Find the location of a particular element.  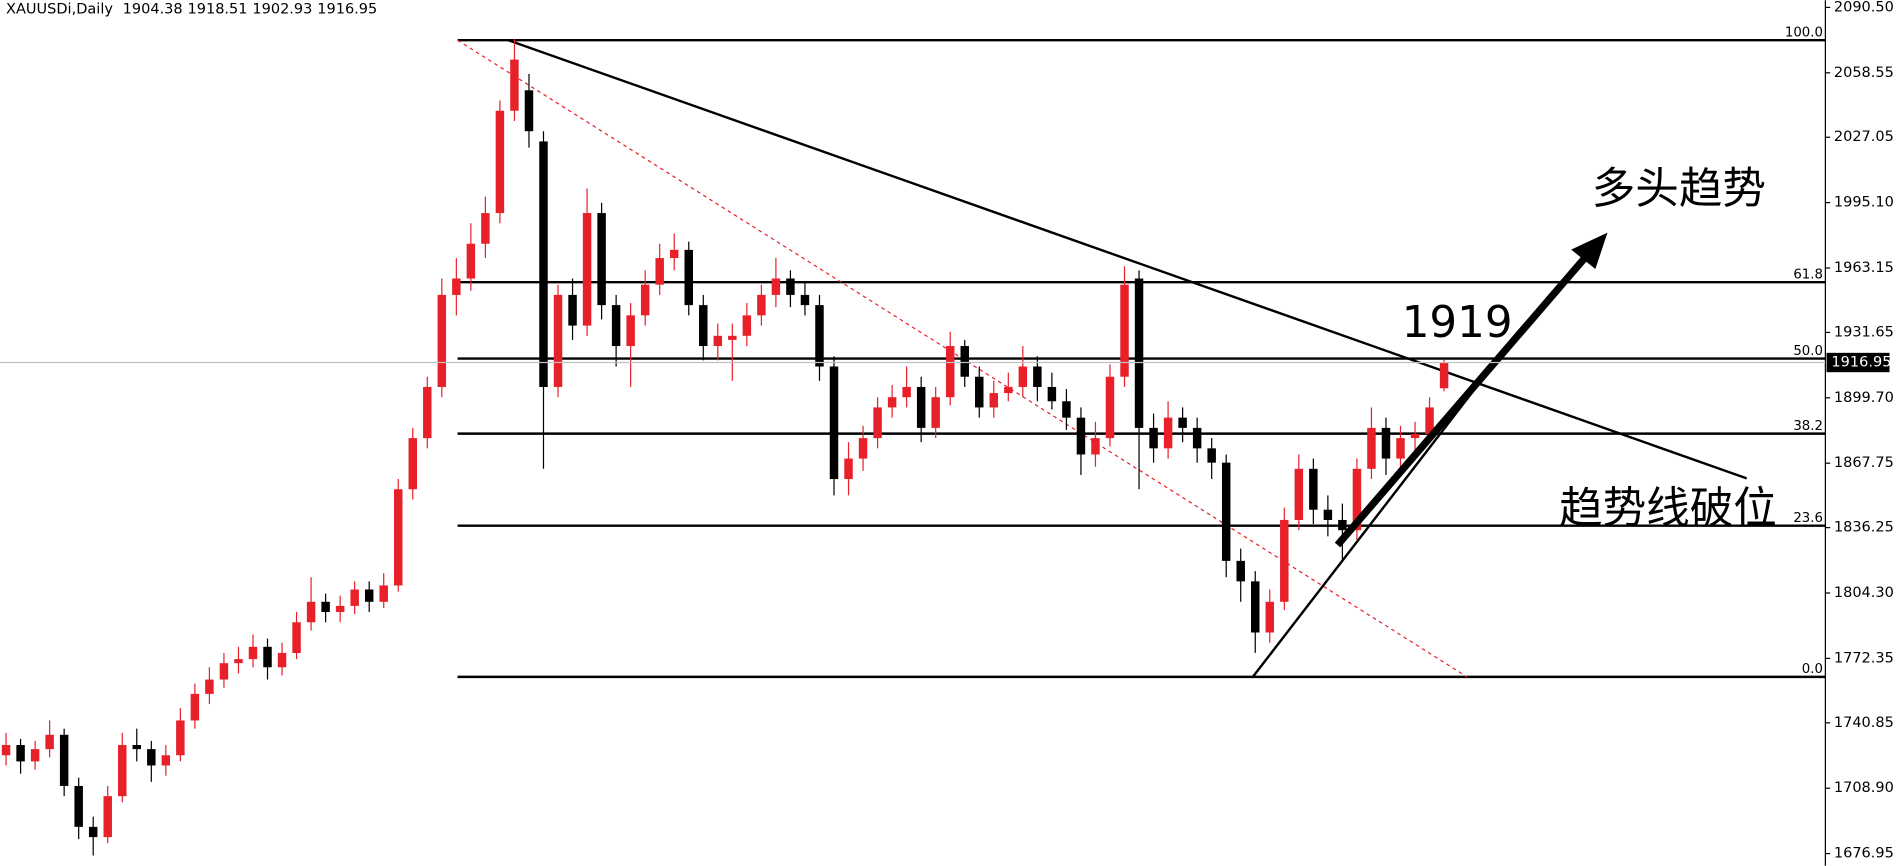

annotation: 趋势线破位 is located at coordinates (1668, 509).